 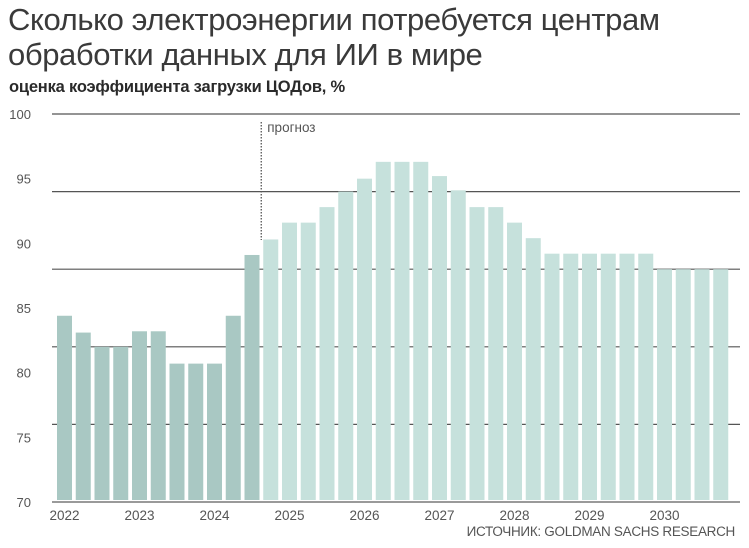 What do you see at coordinates (24, 437) in the screenshot?
I see `y-tick-label: 75` at bounding box center [24, 437].